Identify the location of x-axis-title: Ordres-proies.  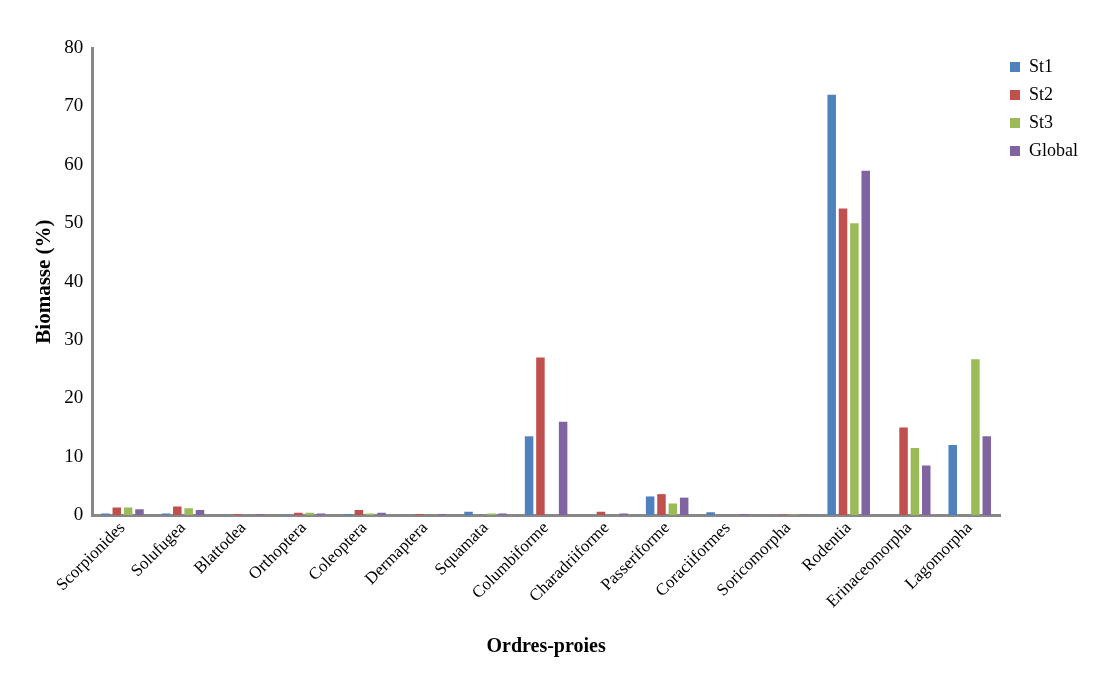
(546, 646).